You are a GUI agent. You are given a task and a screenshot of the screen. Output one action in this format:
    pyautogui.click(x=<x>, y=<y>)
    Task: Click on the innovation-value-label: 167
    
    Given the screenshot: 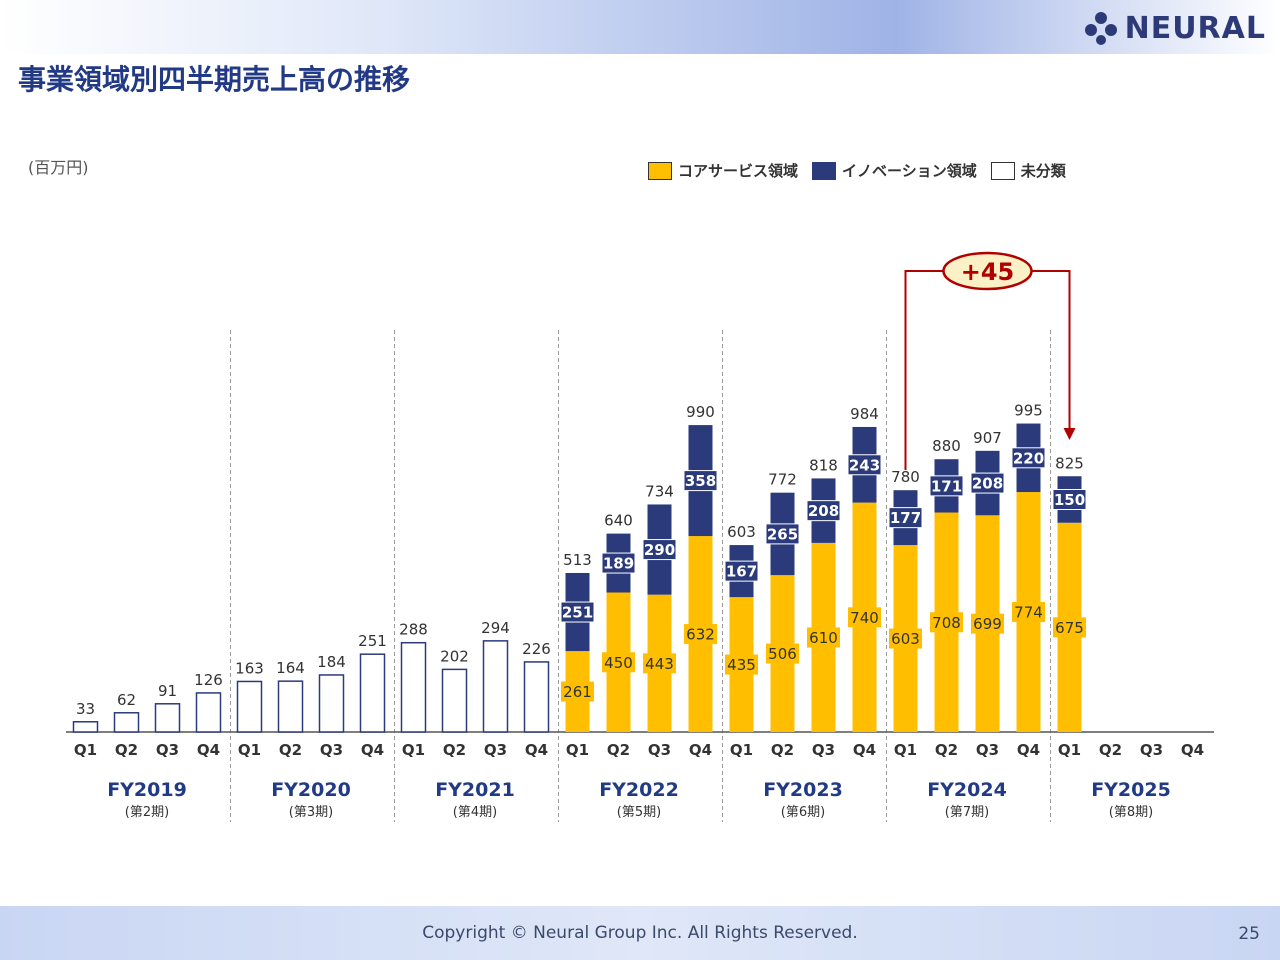 What is the action you would take?
    pyautogui.click(x=741, y=572)
    